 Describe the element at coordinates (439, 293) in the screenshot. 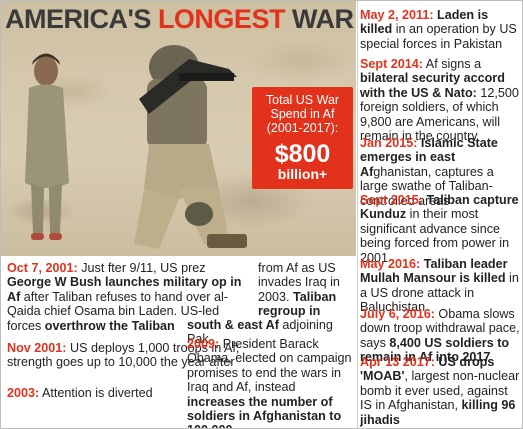

I see `entry-text: in a US drone attack in Baluchistan` at that location.